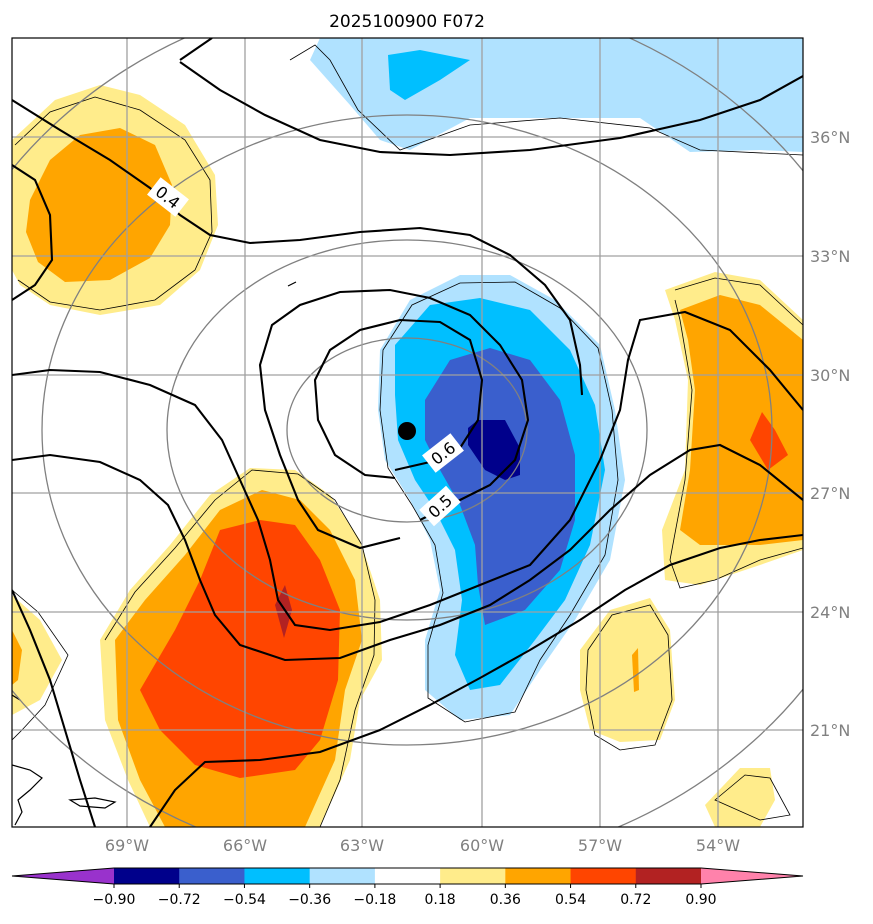 The width and height of the screenshot is (873, 924). Describe the element at coordinates (407, 22) in the screenshot. I see `map-title: 2025100900 F072` at that location.